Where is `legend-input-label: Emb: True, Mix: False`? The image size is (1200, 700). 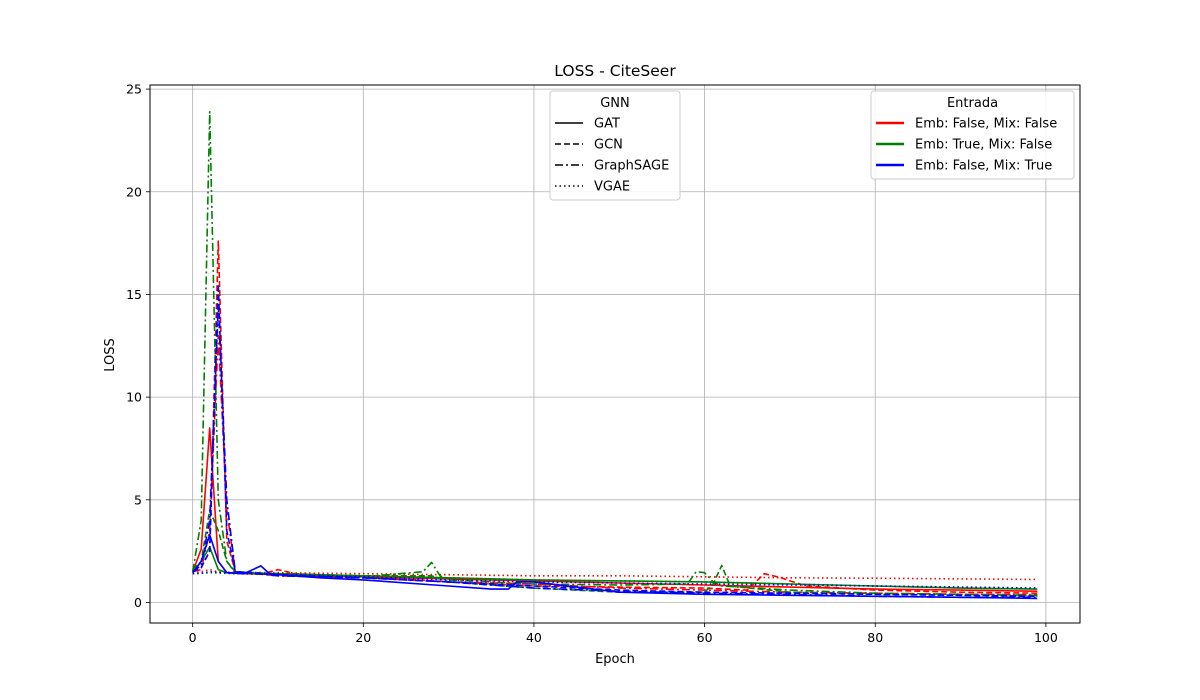 legend-input-label: Emb: True, Mix: False is located at coordinates (983, 145).